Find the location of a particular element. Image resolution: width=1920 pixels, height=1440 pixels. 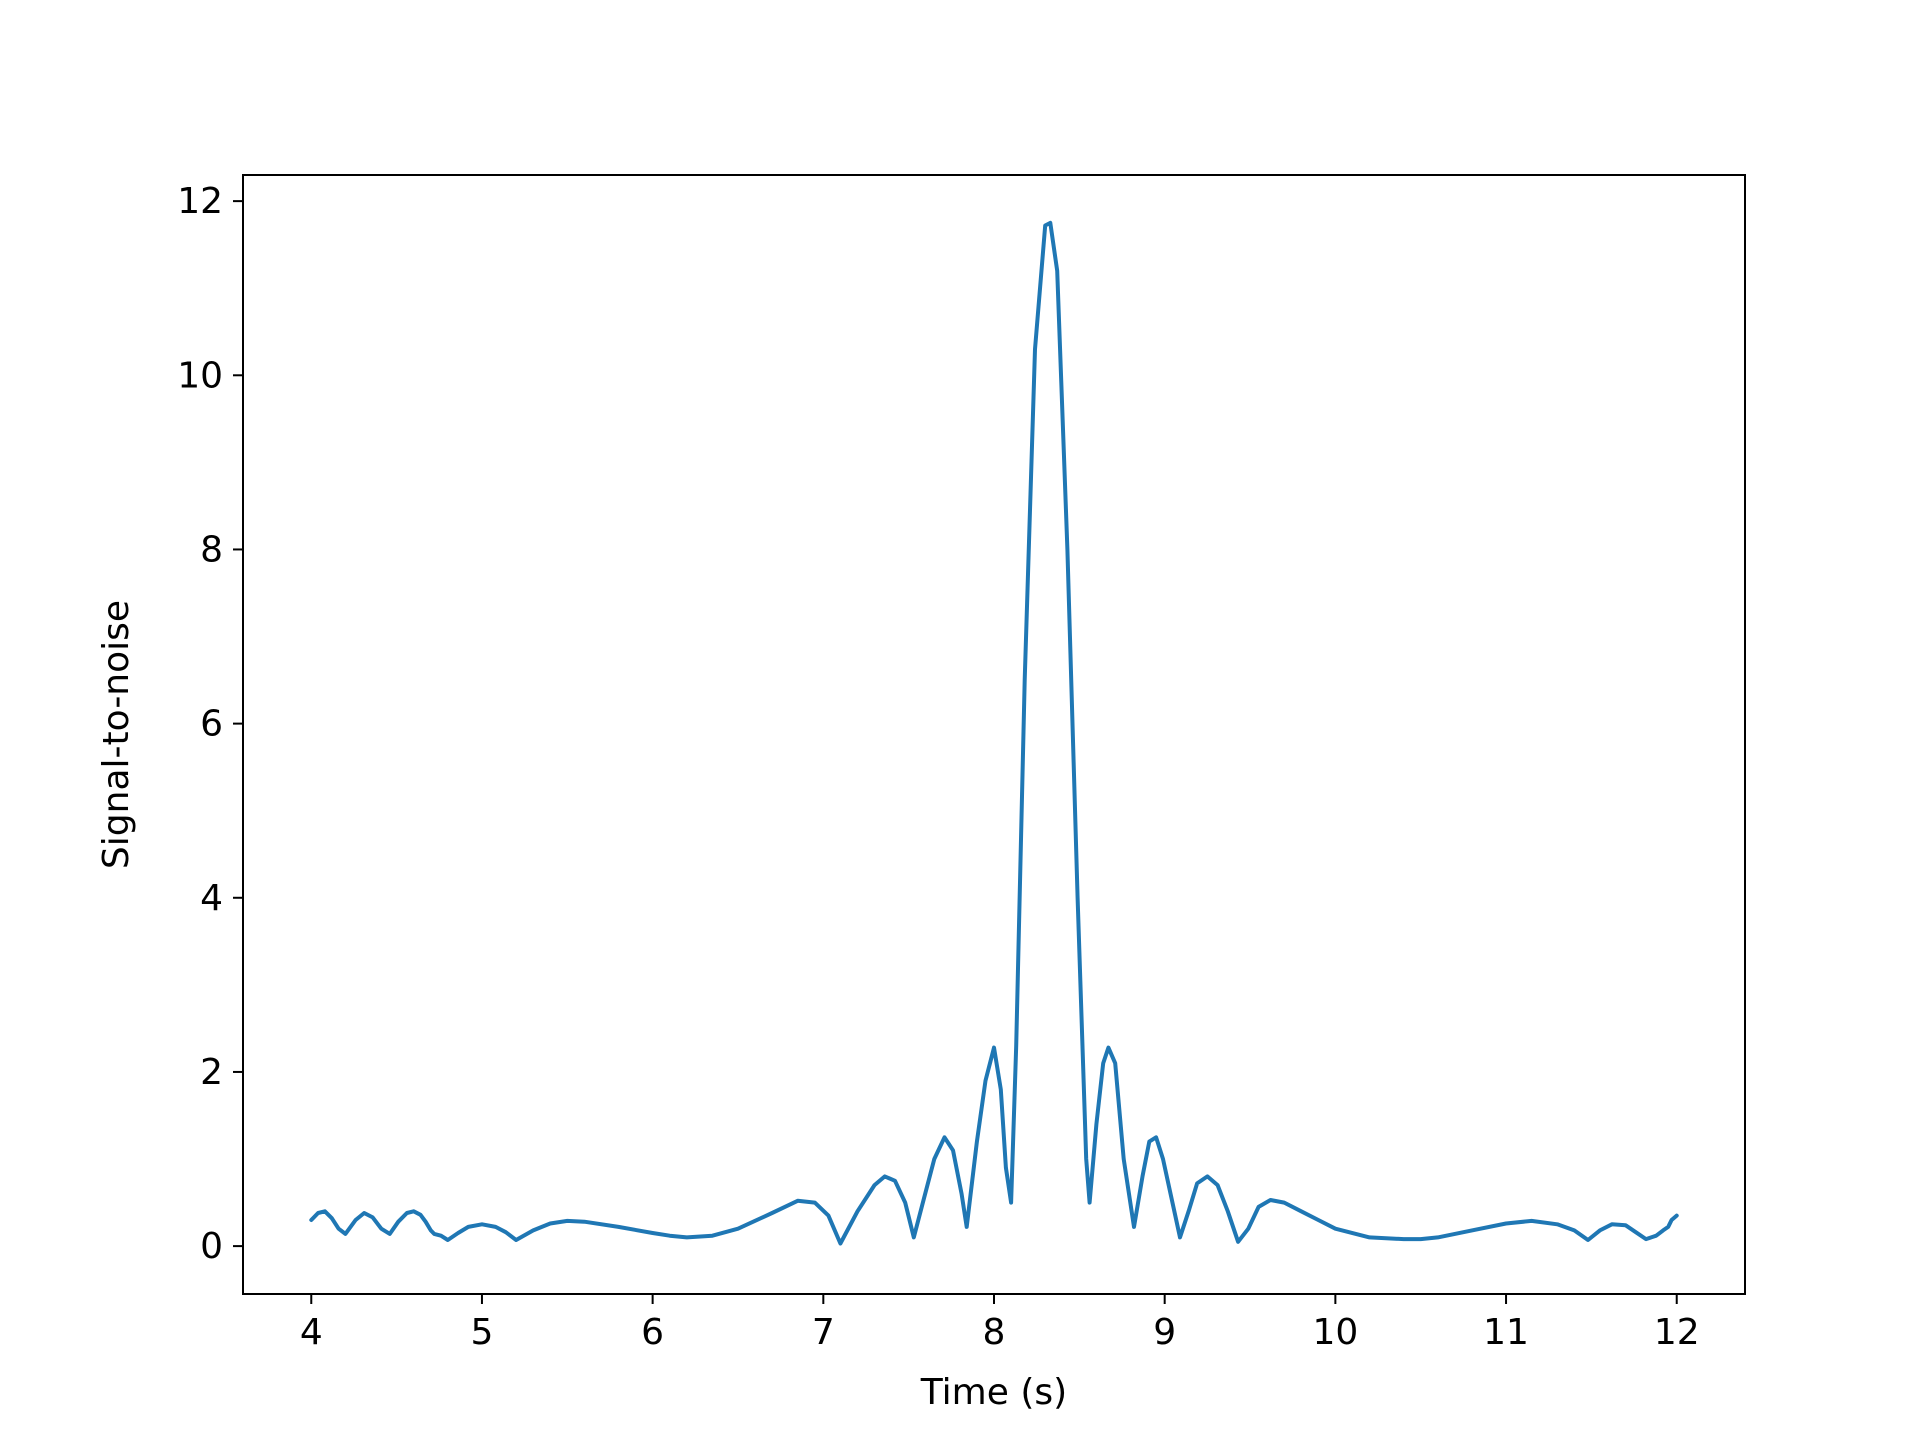

y-tick-label: 8 is located at coordinates (211, 549).